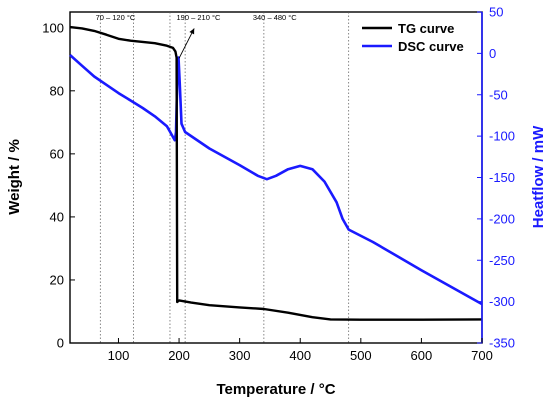  I want to click on x-tick-label-500: 500, so click(361, 355).